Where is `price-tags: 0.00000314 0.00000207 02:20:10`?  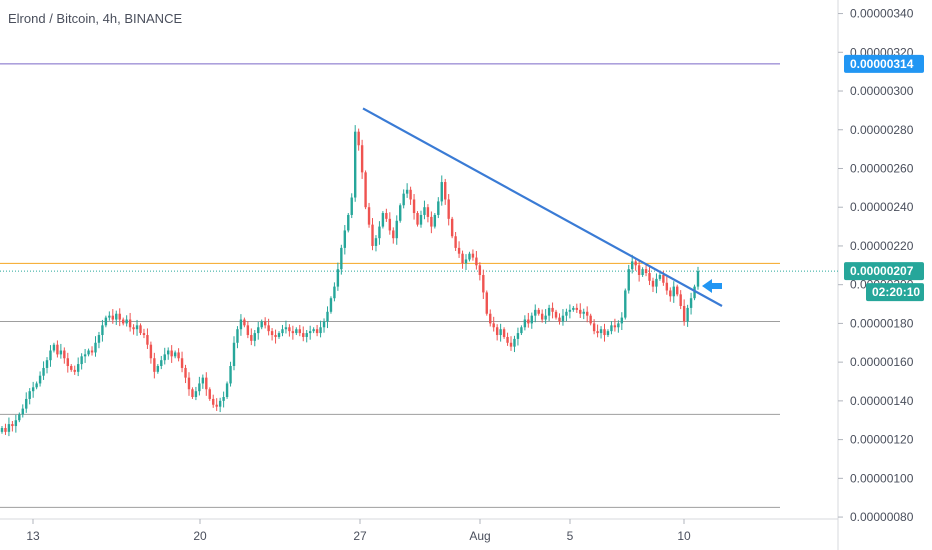 price-tags: 0.00000314 0.00000207 02:20:10 is located at coordinates (884, 178).